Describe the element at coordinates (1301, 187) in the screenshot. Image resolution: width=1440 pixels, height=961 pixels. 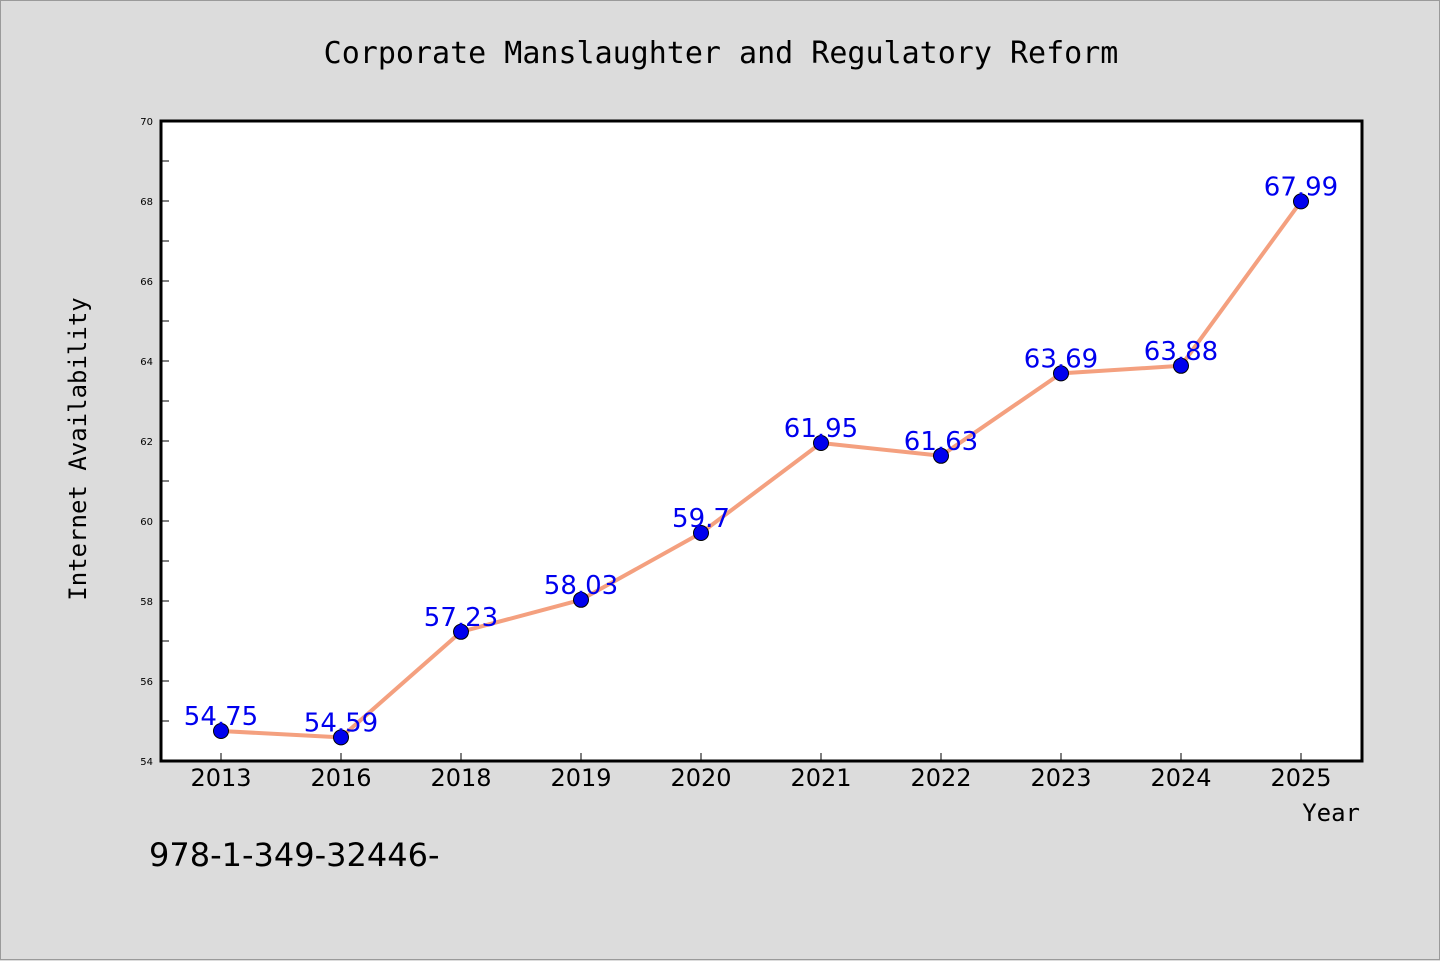
I see `data-point-label: 67.99` at that location.